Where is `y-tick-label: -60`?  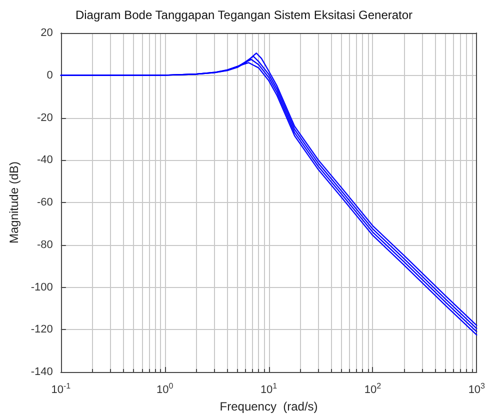
y-tick-label: -60 is located at coordinates (45, 202).